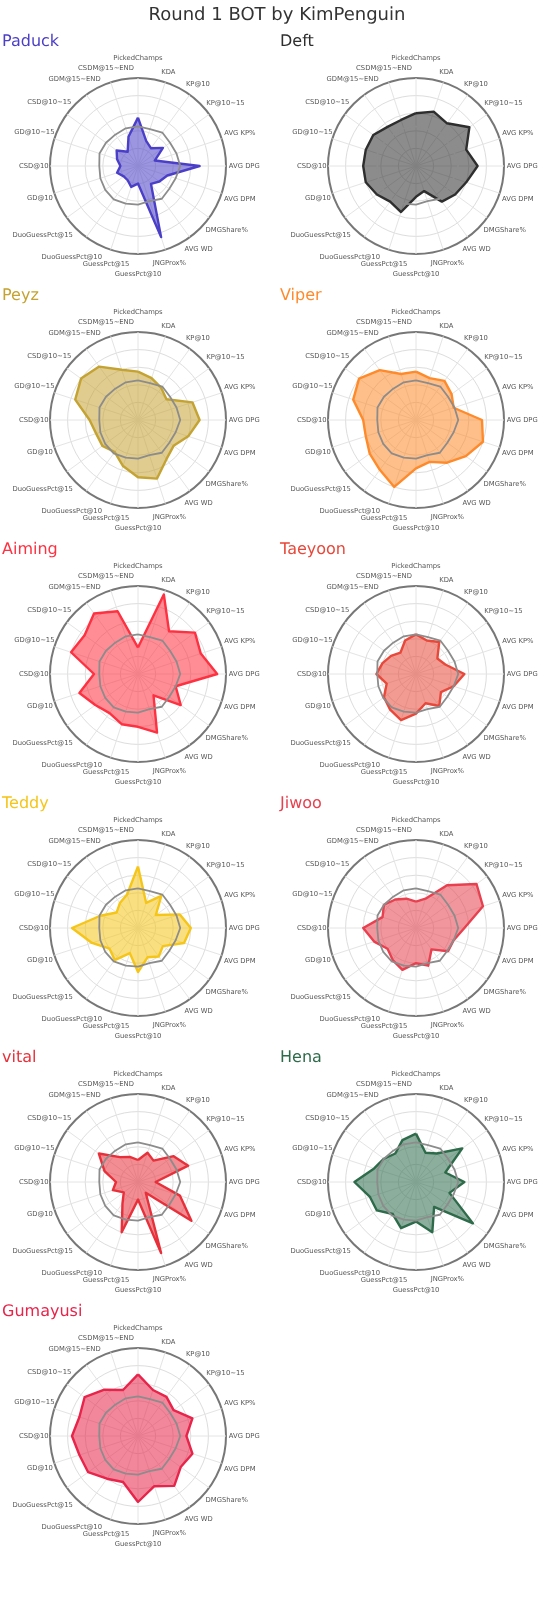  I want to click on chart-title: vital, so click(19, 1057).